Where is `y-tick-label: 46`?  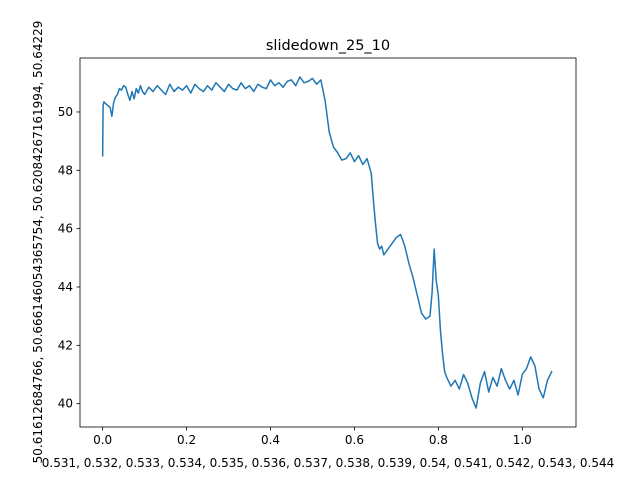 y-tick-label: 46 is located at coordinates (65, 229).